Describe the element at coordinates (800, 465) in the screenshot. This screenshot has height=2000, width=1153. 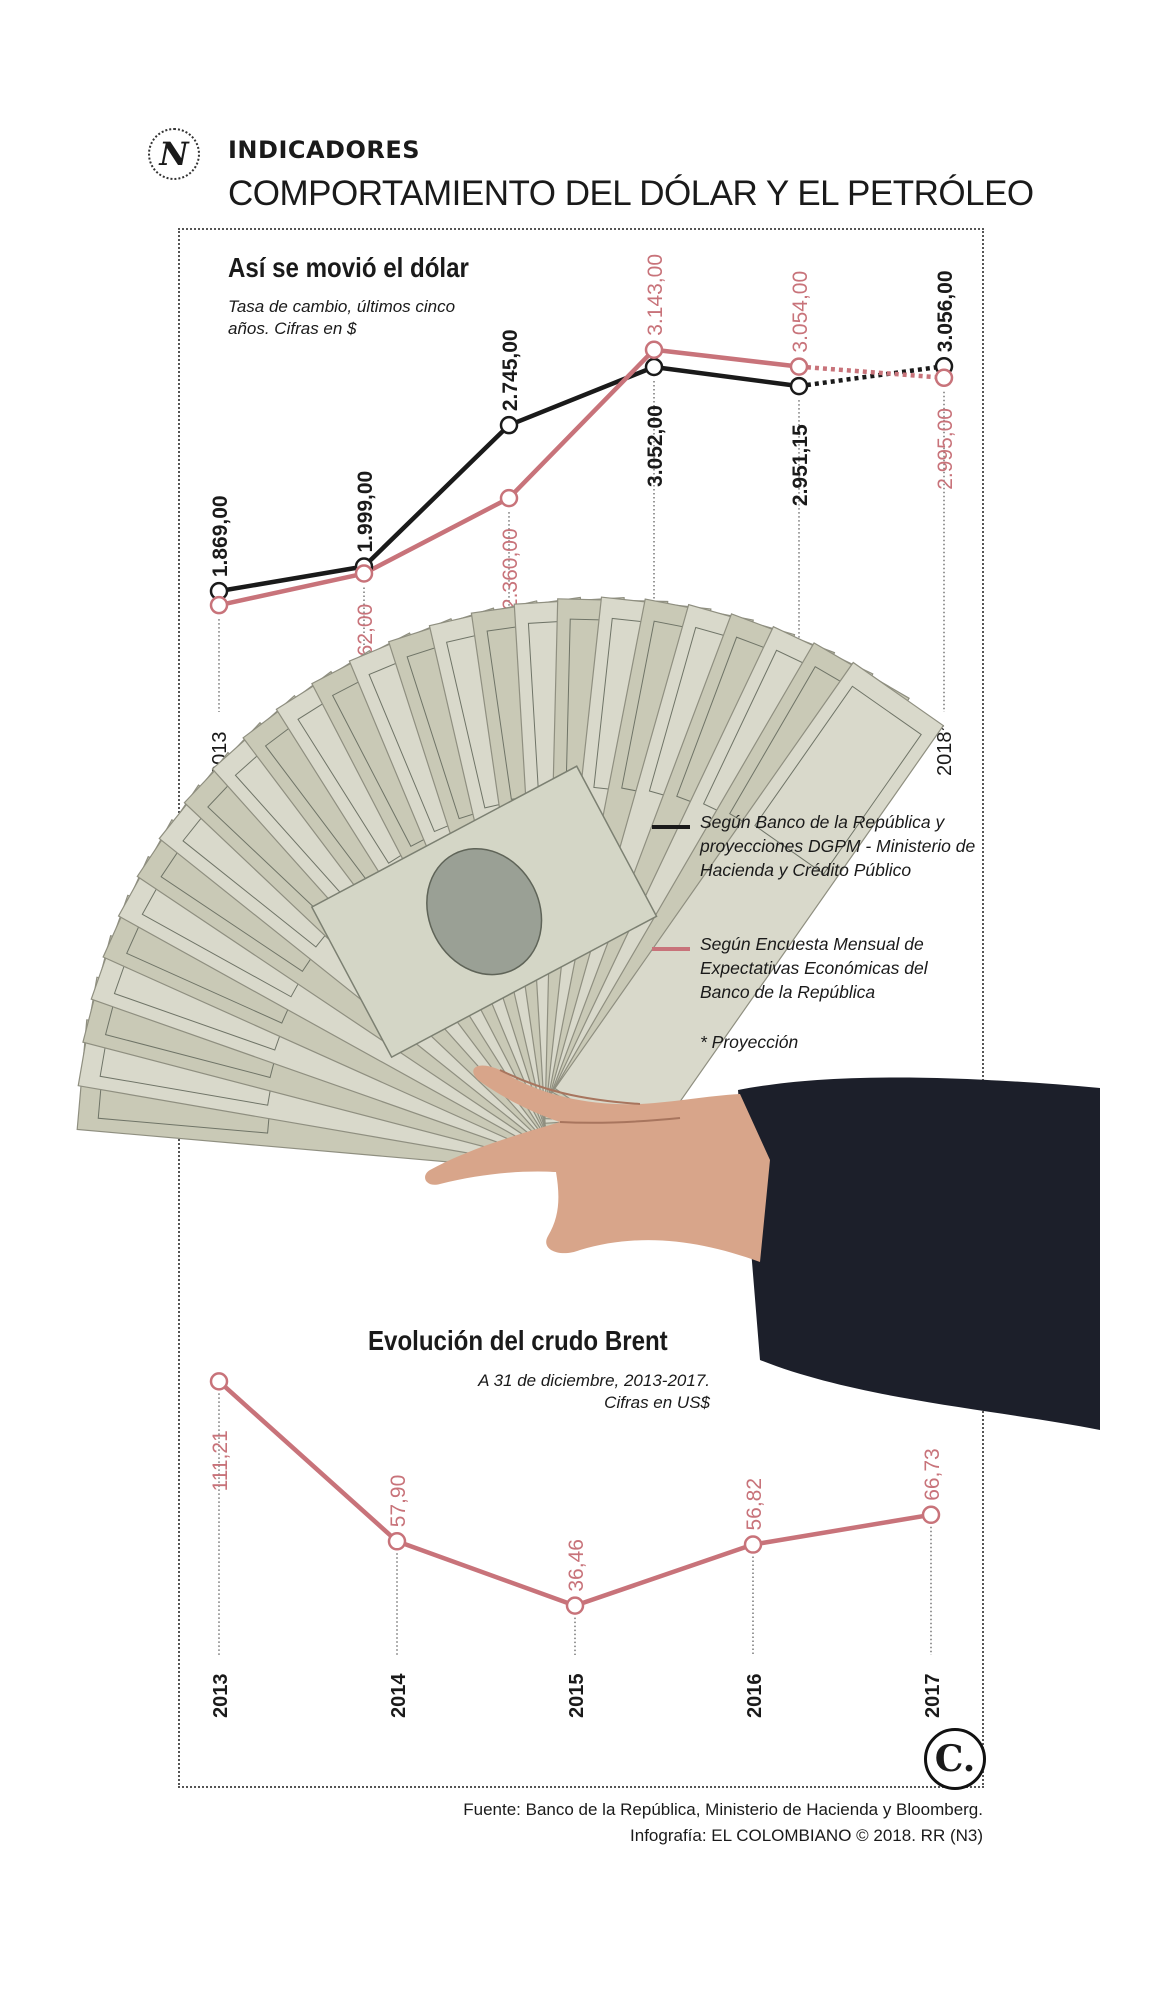
I see `dollar-black-label-4: 2.951,15` at that location.